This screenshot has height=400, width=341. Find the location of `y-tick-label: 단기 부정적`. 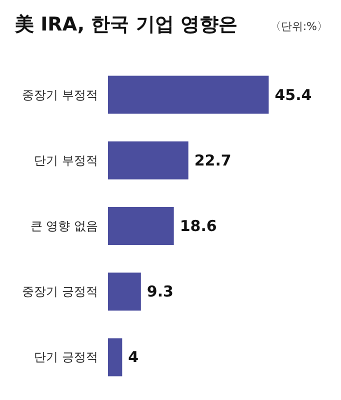

y-tick-label: 단기 부정적 is located at coordinates (66, 160).